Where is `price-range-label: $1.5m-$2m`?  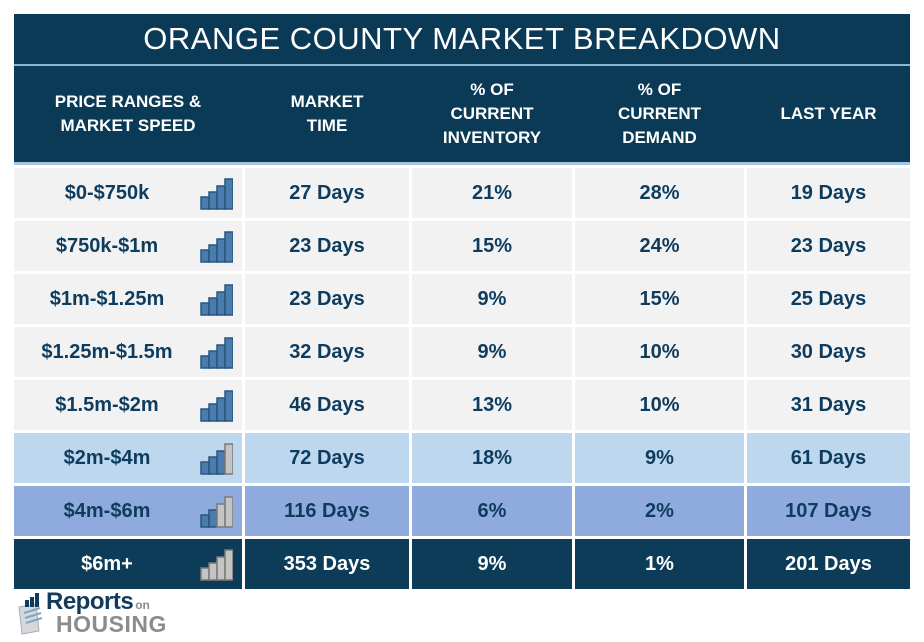 price-range-label: $1.5m-$2m is located at coordinates (107, 404).